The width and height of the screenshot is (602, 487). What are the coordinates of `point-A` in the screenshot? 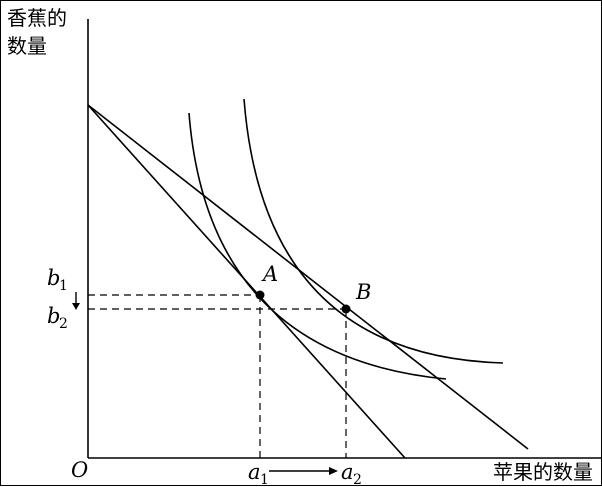 It's located at (260, 295).